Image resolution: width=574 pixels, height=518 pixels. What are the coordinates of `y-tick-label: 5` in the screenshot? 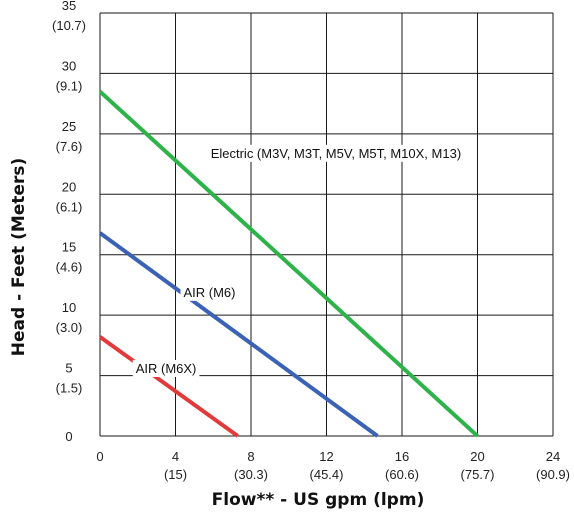 It's located at (68, 368).